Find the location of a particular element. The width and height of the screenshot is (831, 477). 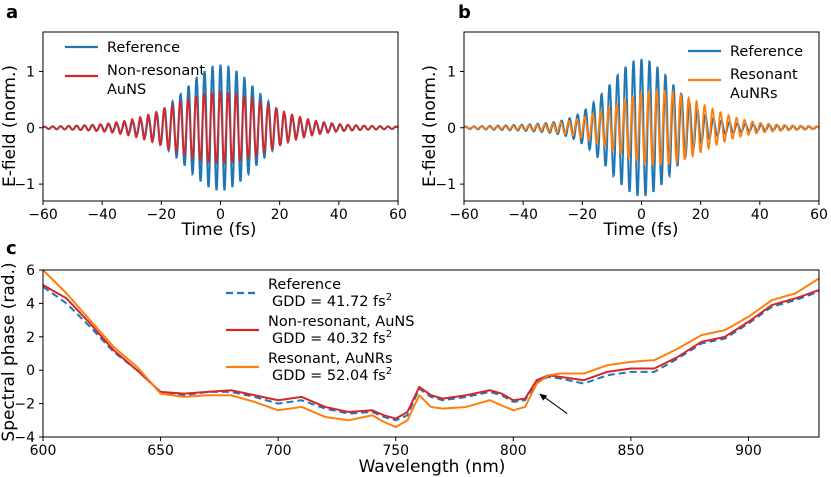

panel-c-legend-nonresonant-gdd: GDD = 40.32 fs2 is located at coordinates (332, 338).